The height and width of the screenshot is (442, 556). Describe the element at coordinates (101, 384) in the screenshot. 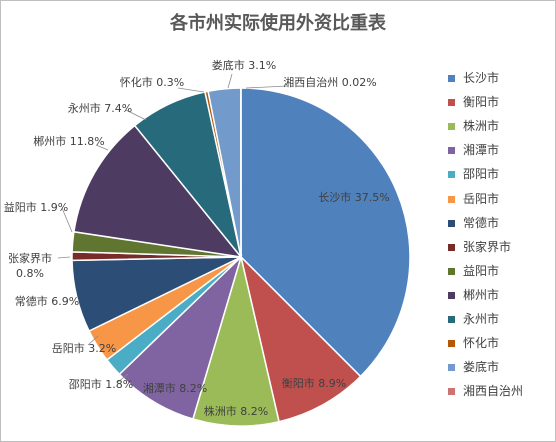

I see `data-label-5: 邵阳市 1.8%` at that location.